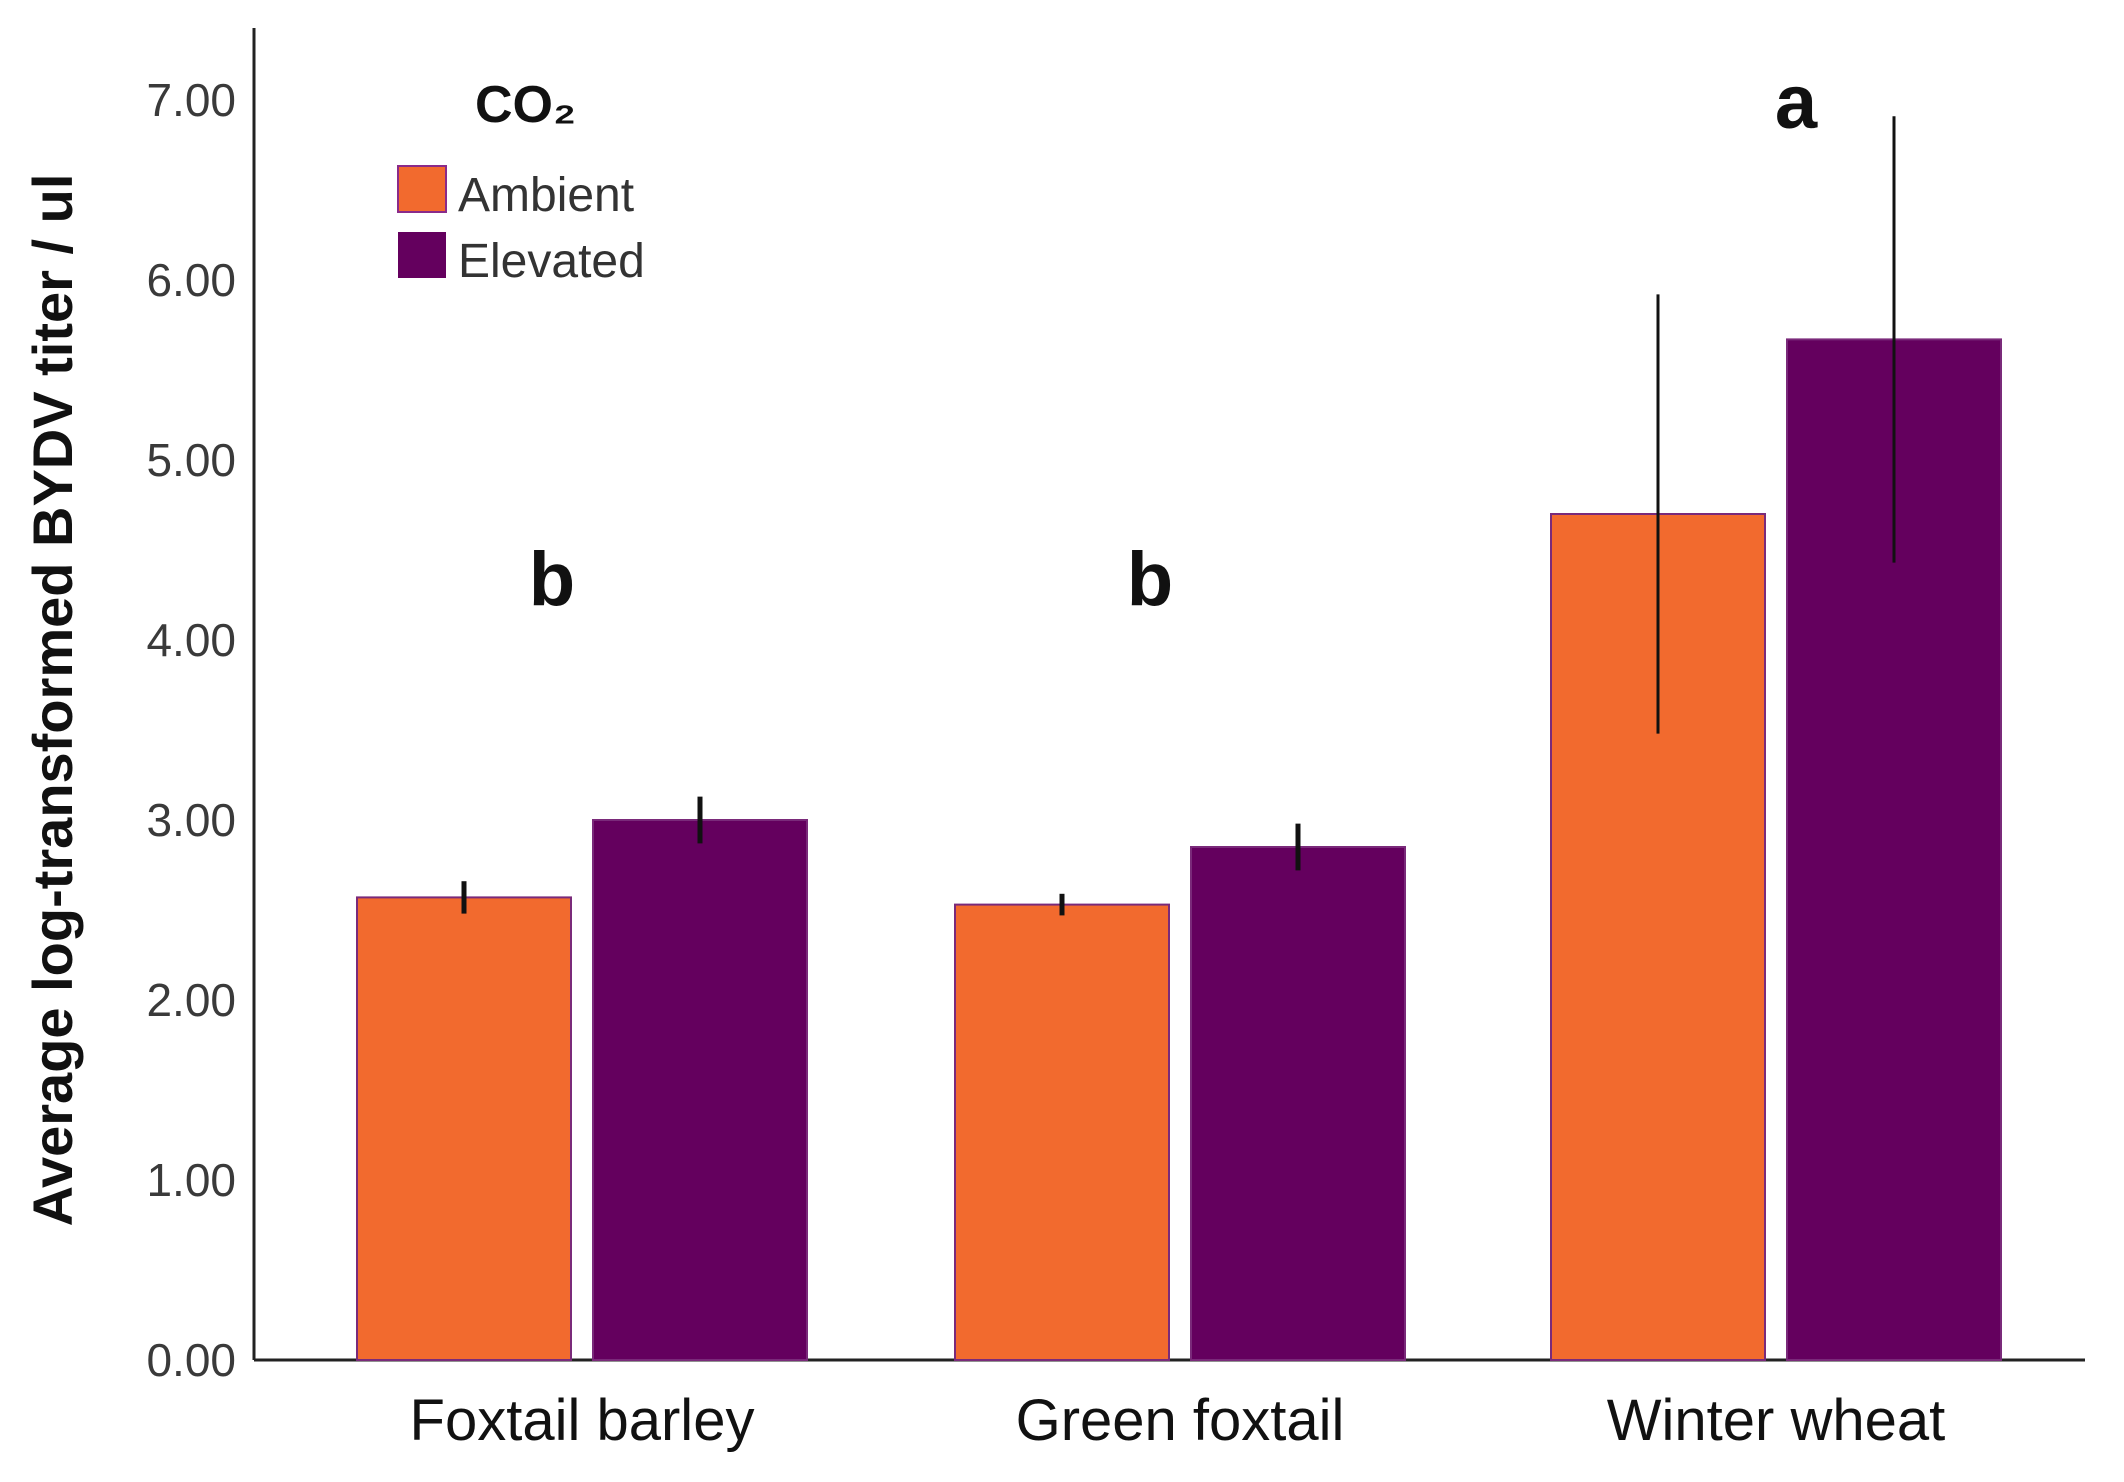  I want to click on legend-label-elevated: Elevated, so click(551, 261).